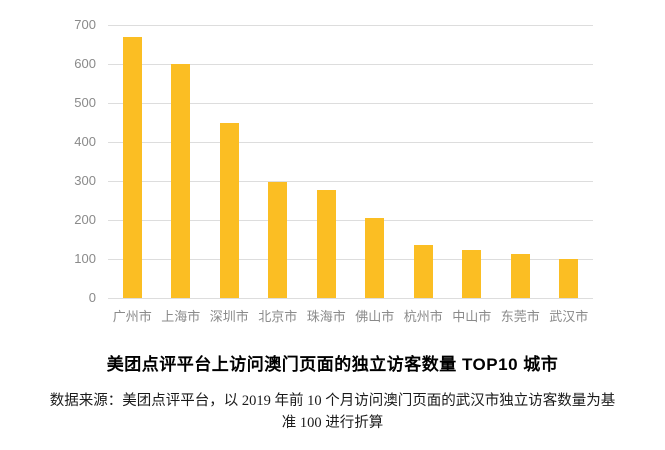  I want to click on y-axis-tick-label: 300, so click(85, 180).